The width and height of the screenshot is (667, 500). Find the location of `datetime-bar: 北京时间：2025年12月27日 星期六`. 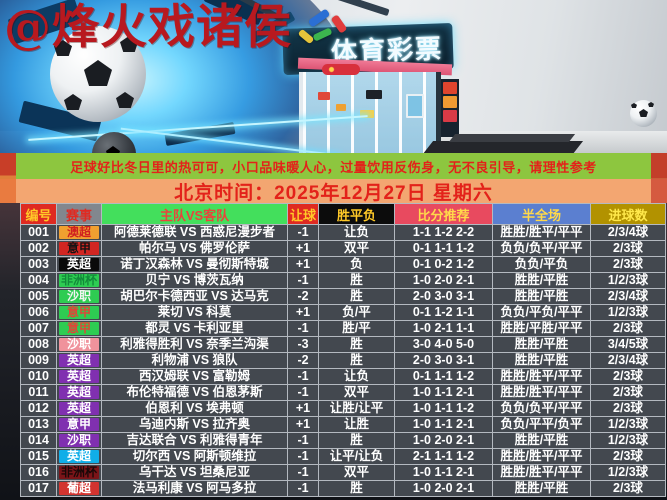

datetime-bar: 北京时间：2025年12月27日 星期六 is located at coordinates (333, 191).